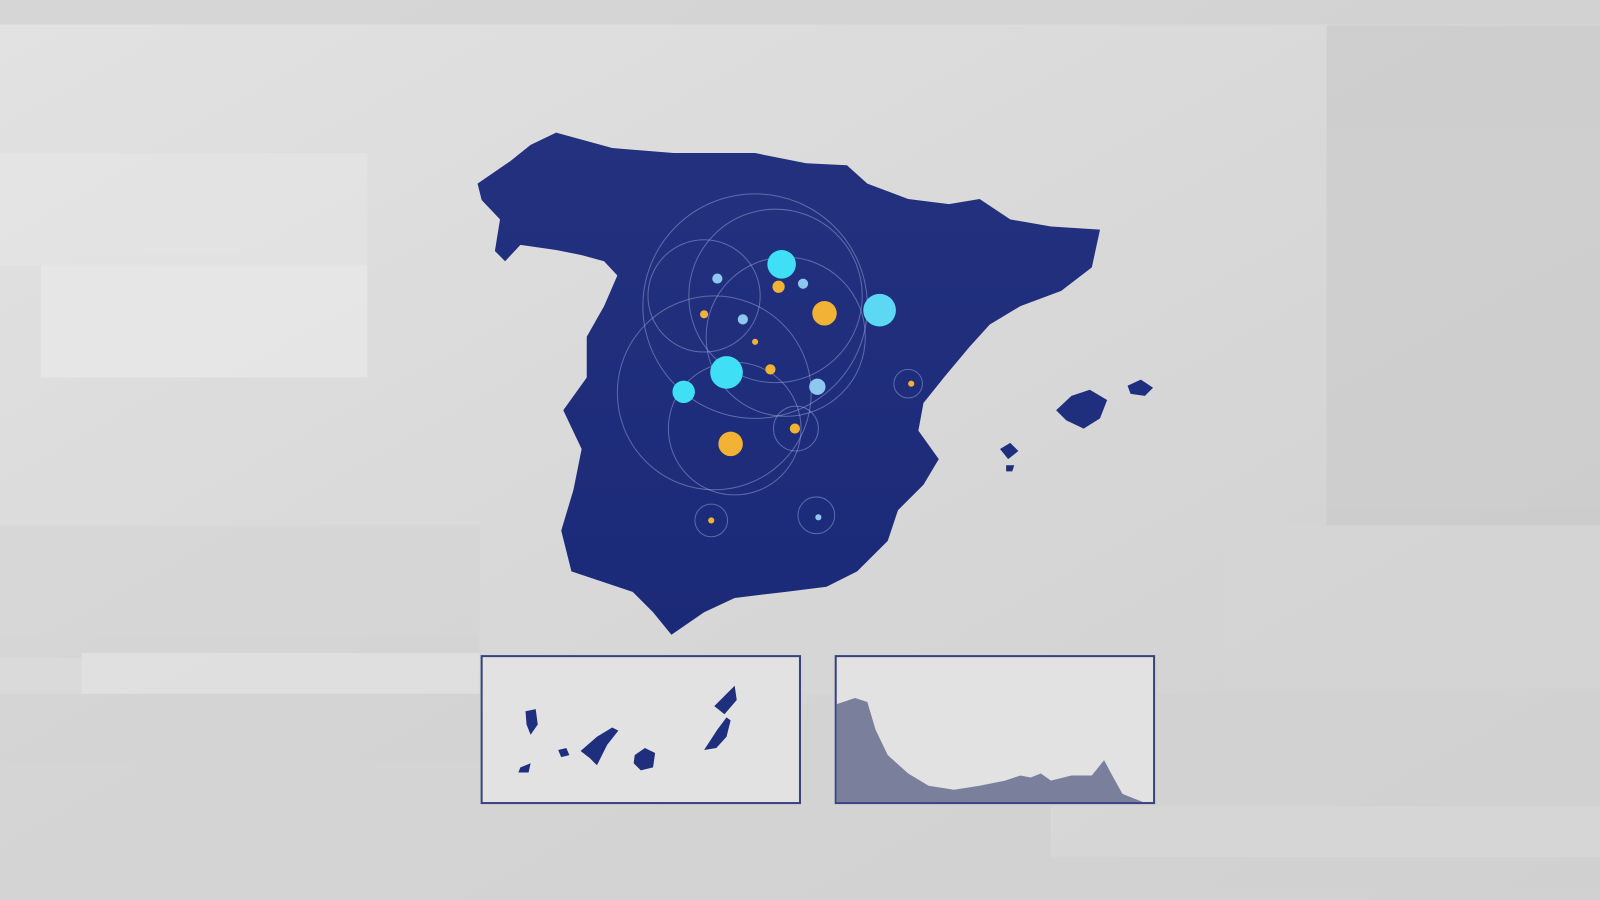  I want to click on ceuta-melilla-inset, so click(995, 730).